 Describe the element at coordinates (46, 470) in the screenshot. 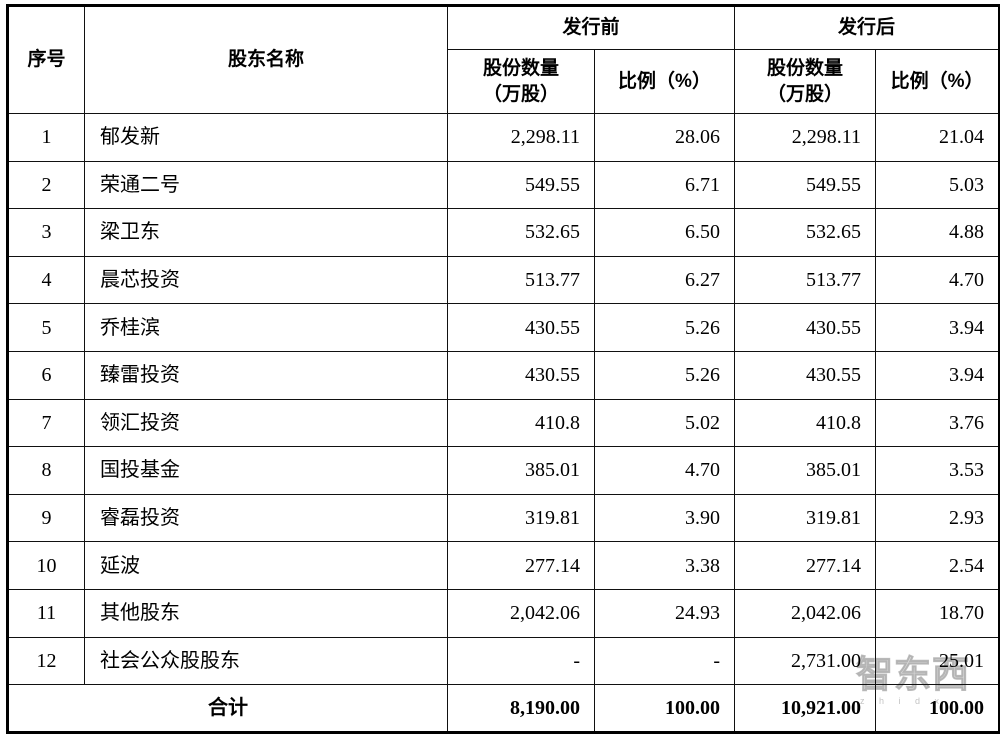

I see `row-serial: 8` at that location.